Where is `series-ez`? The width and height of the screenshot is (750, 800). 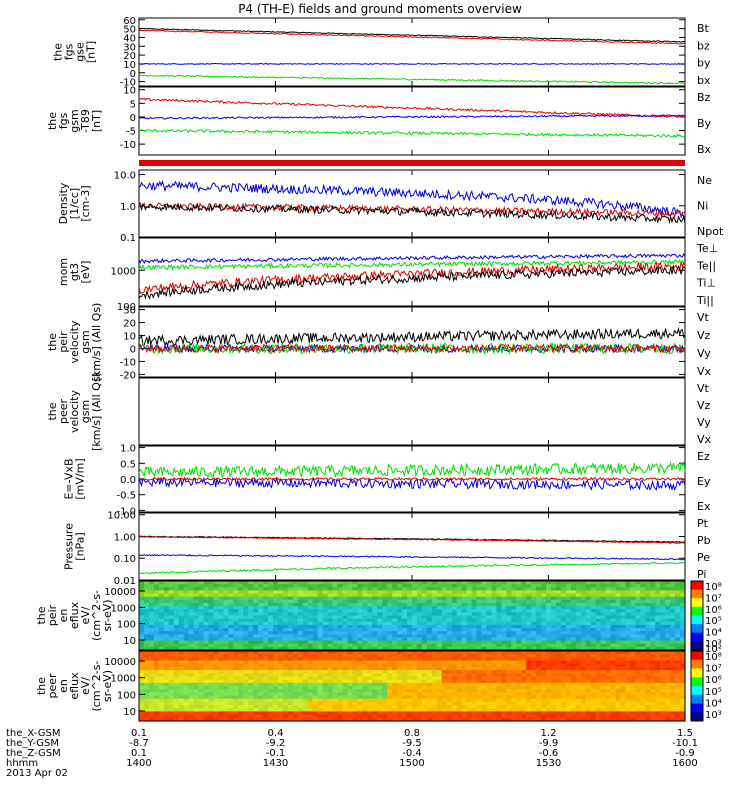 series-ez is located at coordinates (412, 479).